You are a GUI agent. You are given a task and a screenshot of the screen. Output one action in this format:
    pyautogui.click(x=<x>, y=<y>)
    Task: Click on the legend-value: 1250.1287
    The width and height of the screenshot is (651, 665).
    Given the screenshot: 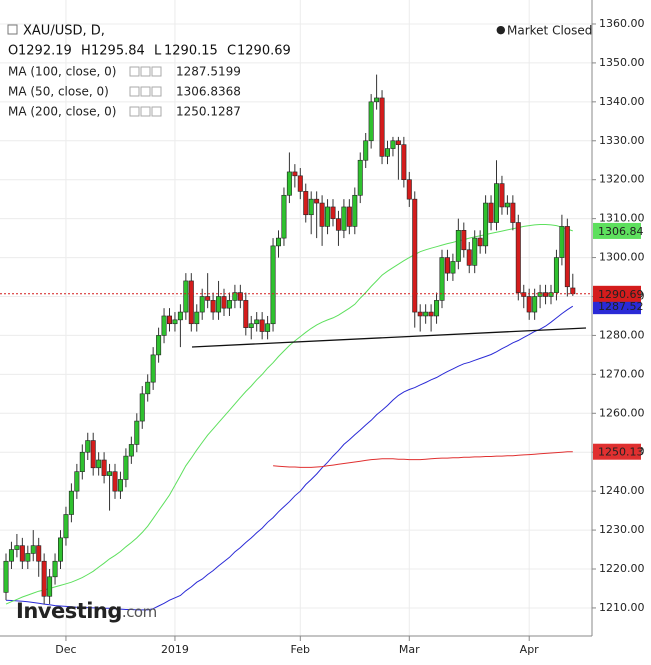 What is the action you would take?
    pyautogui.click(x=208, y=112)
    